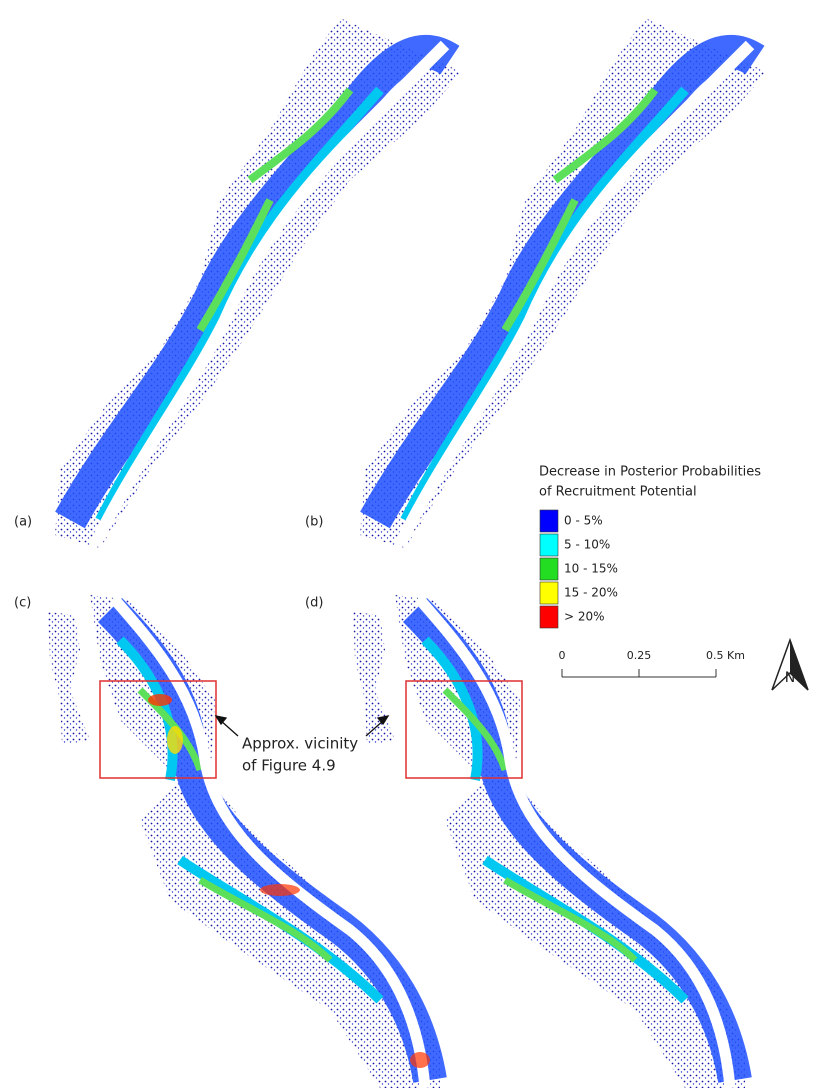 The width and height of the screenshot is (822, 1092). Describe the element at coordinates (799, 665) in the screenshot. I see `north-arrow-half` at that location.